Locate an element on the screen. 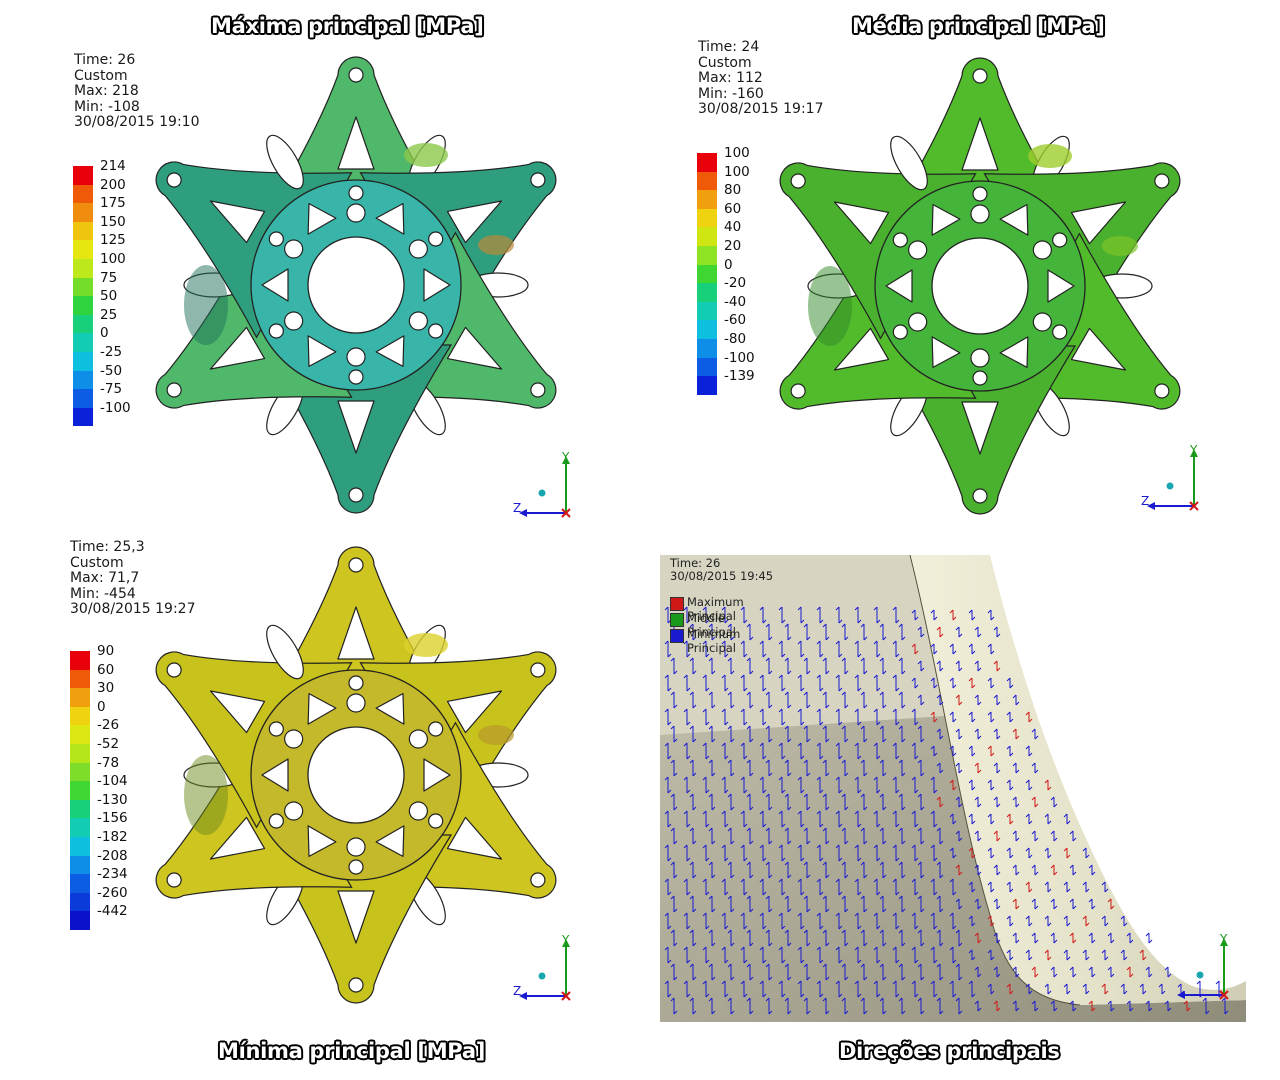 The image size is (1280, 1080). info-date: 30/08/2015 19:45 is located at coordinates (722, 576).